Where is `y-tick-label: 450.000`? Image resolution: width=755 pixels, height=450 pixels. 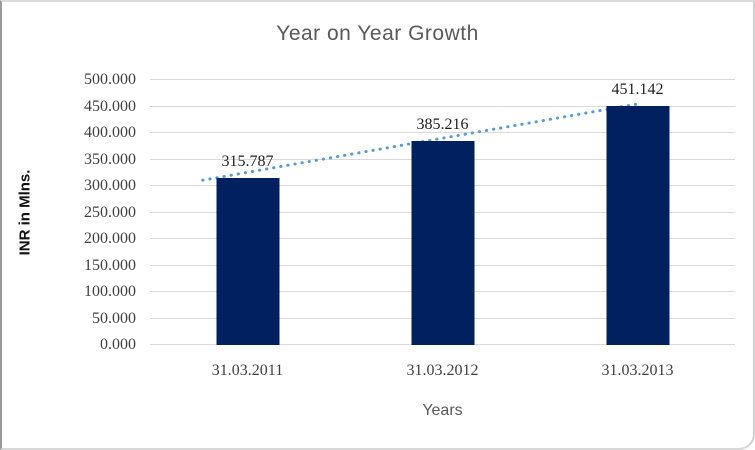
y-tick-label: 450.000 is located at coordinates (110, 106).